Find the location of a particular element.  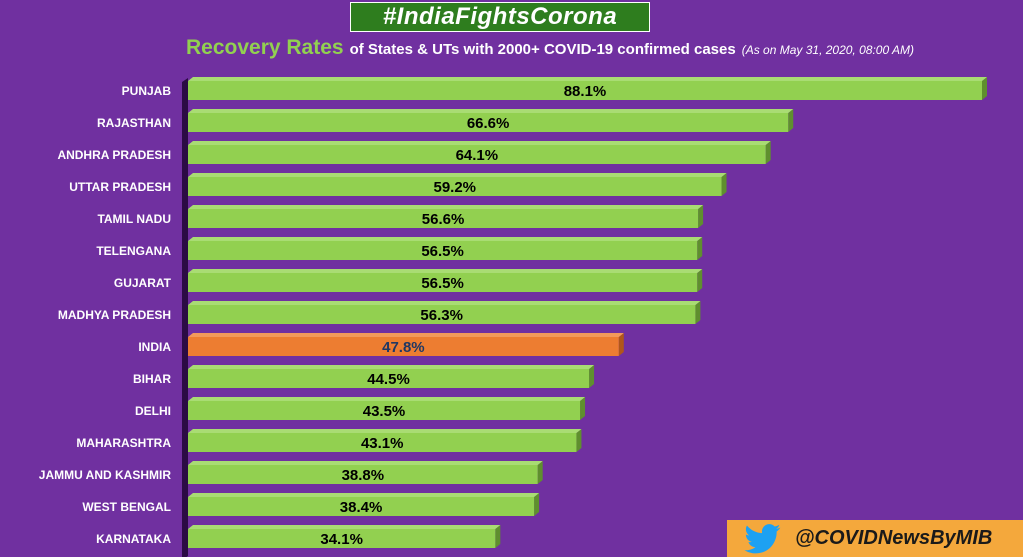

category-label: BIHAR is located at coordinates (152, 379).